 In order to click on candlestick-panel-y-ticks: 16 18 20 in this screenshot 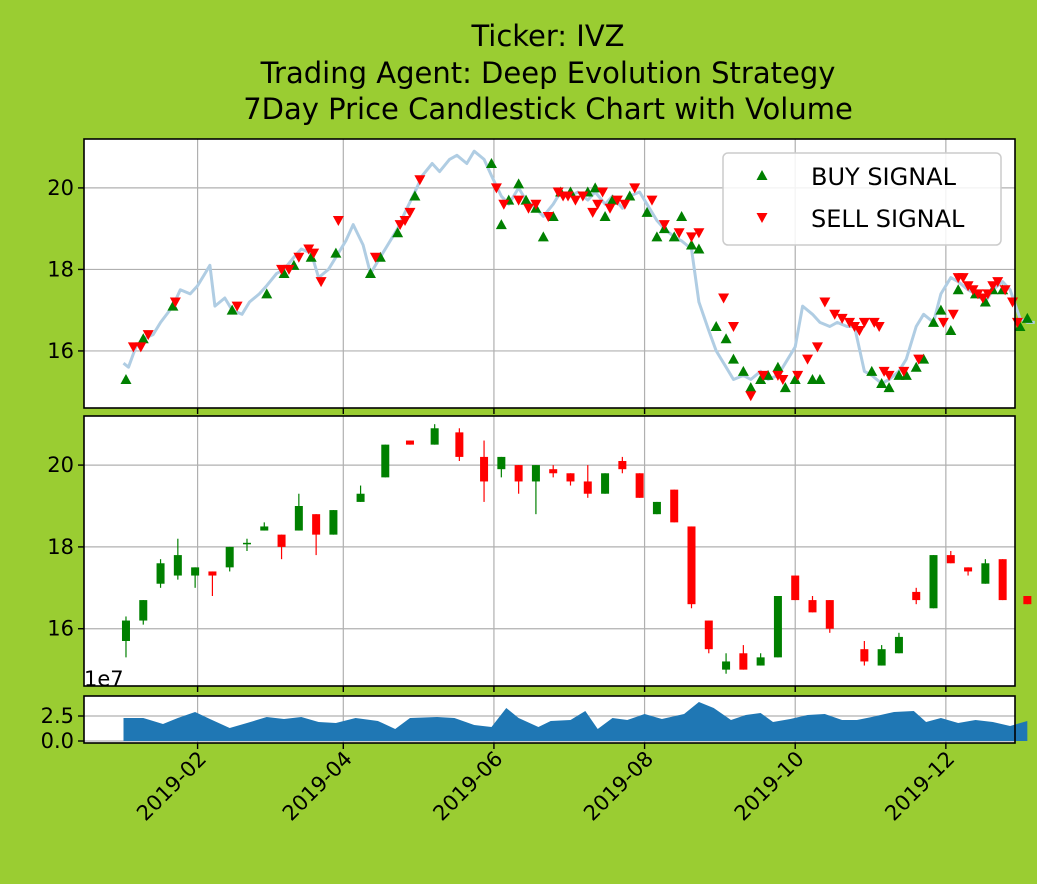, I will do `click(65, 547)`.